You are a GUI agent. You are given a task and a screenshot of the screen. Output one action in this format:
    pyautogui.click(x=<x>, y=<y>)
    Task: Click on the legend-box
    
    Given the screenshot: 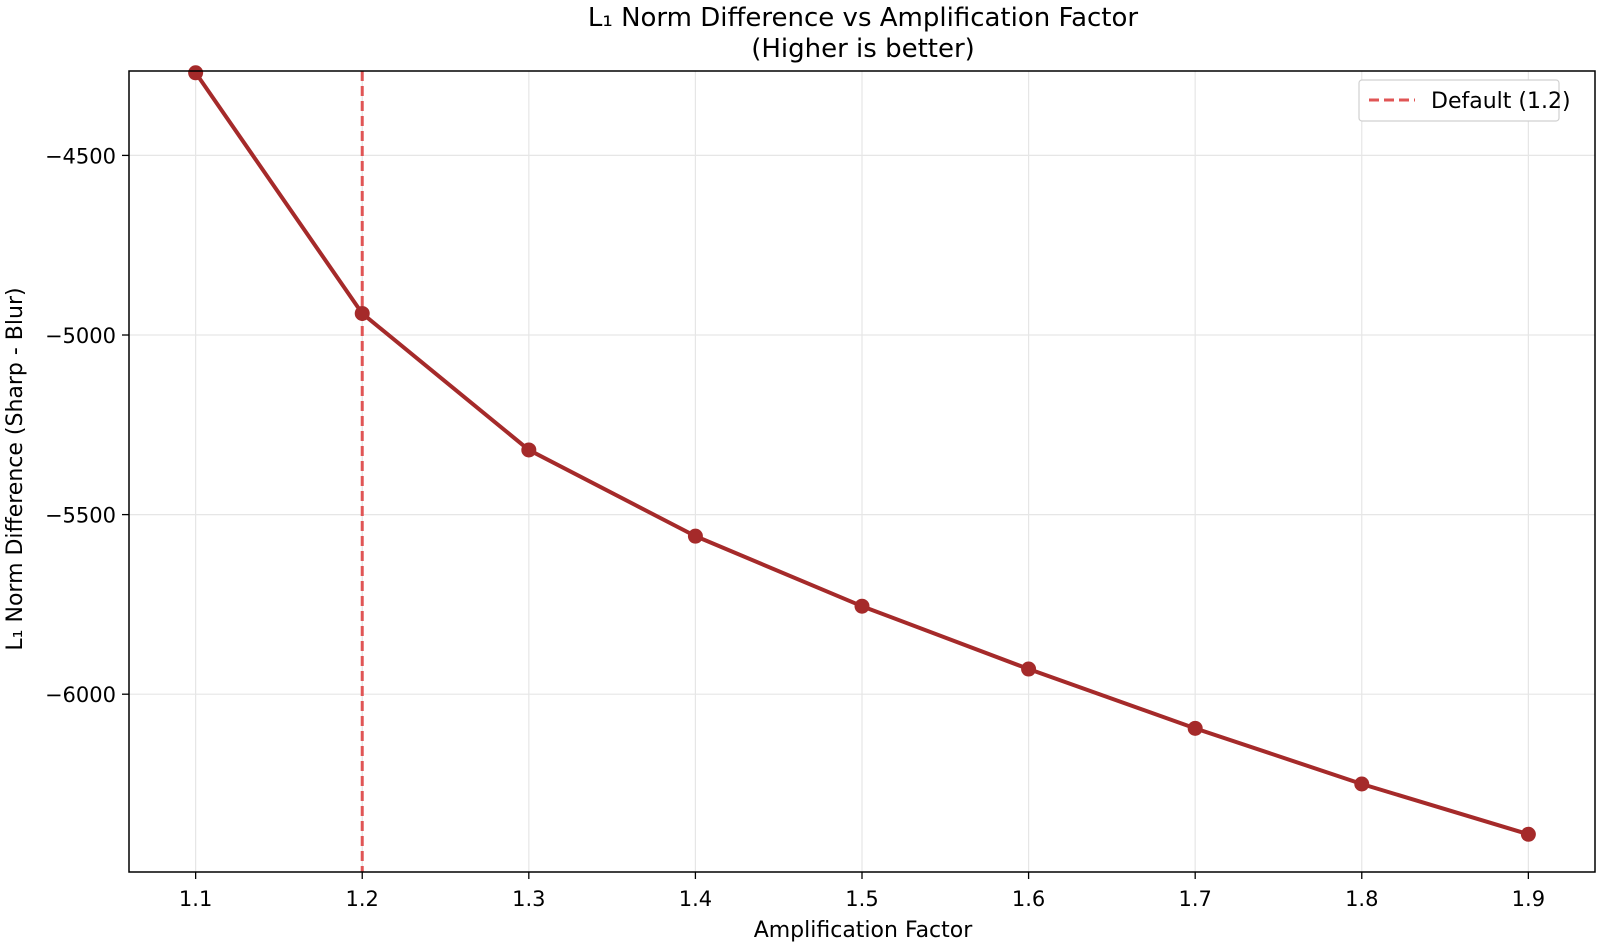 What is the action you would take?
    pyautogui.click(x=1459, y=100)
    